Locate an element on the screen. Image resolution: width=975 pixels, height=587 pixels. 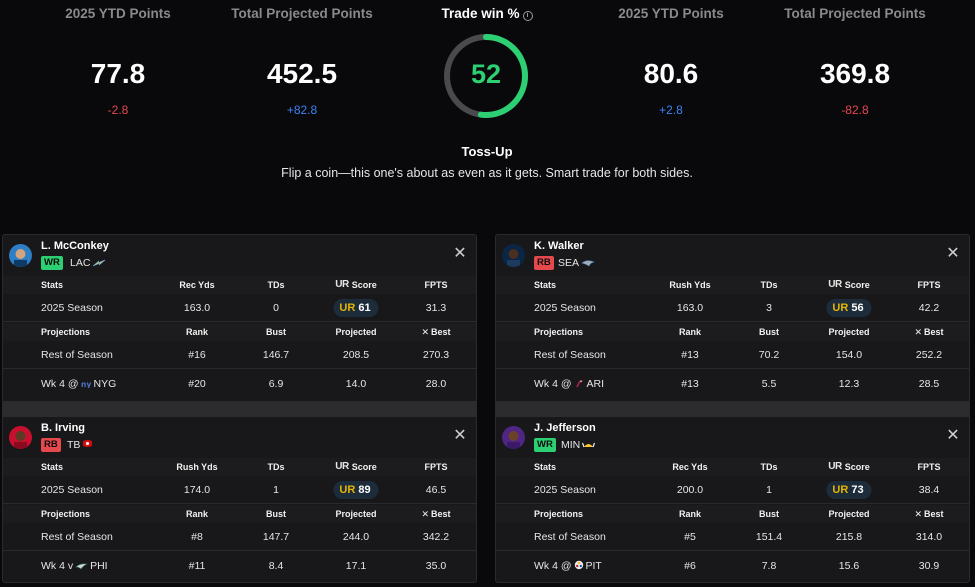
col-projected: Projected is located at coordinates (356, 332).